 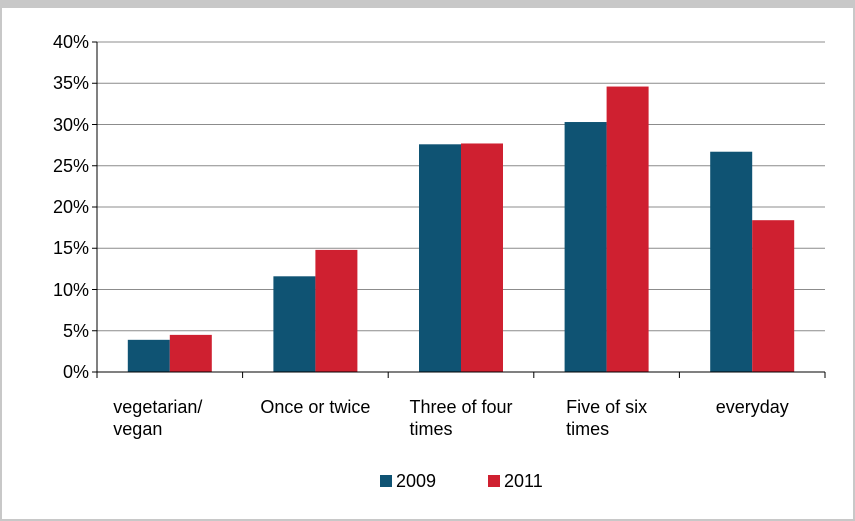 What do you see at coordinates (416, 481) in the screenshot?
I see `legend-label: 2009` at bounding box center [416, 481].